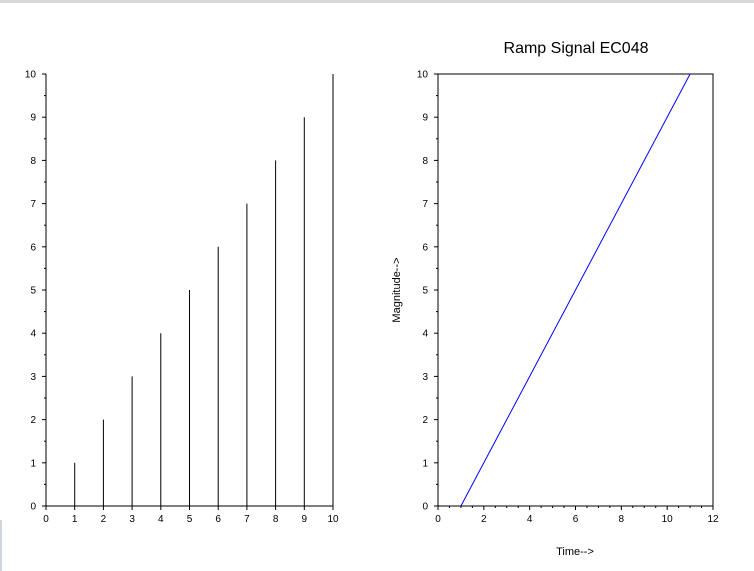 This screenshot has height=571, width=754. What do you see at coordinates (713, 519) in the screenshot?
I see `x-tick-label: 12` at bounding box center [713, 519].